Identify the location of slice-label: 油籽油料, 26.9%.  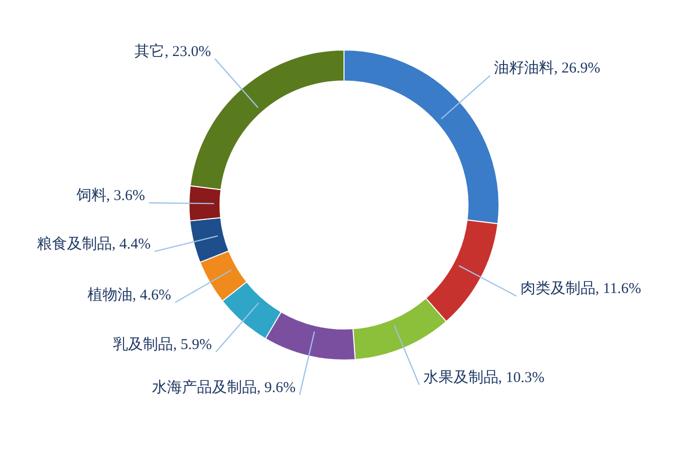
(547, 68).